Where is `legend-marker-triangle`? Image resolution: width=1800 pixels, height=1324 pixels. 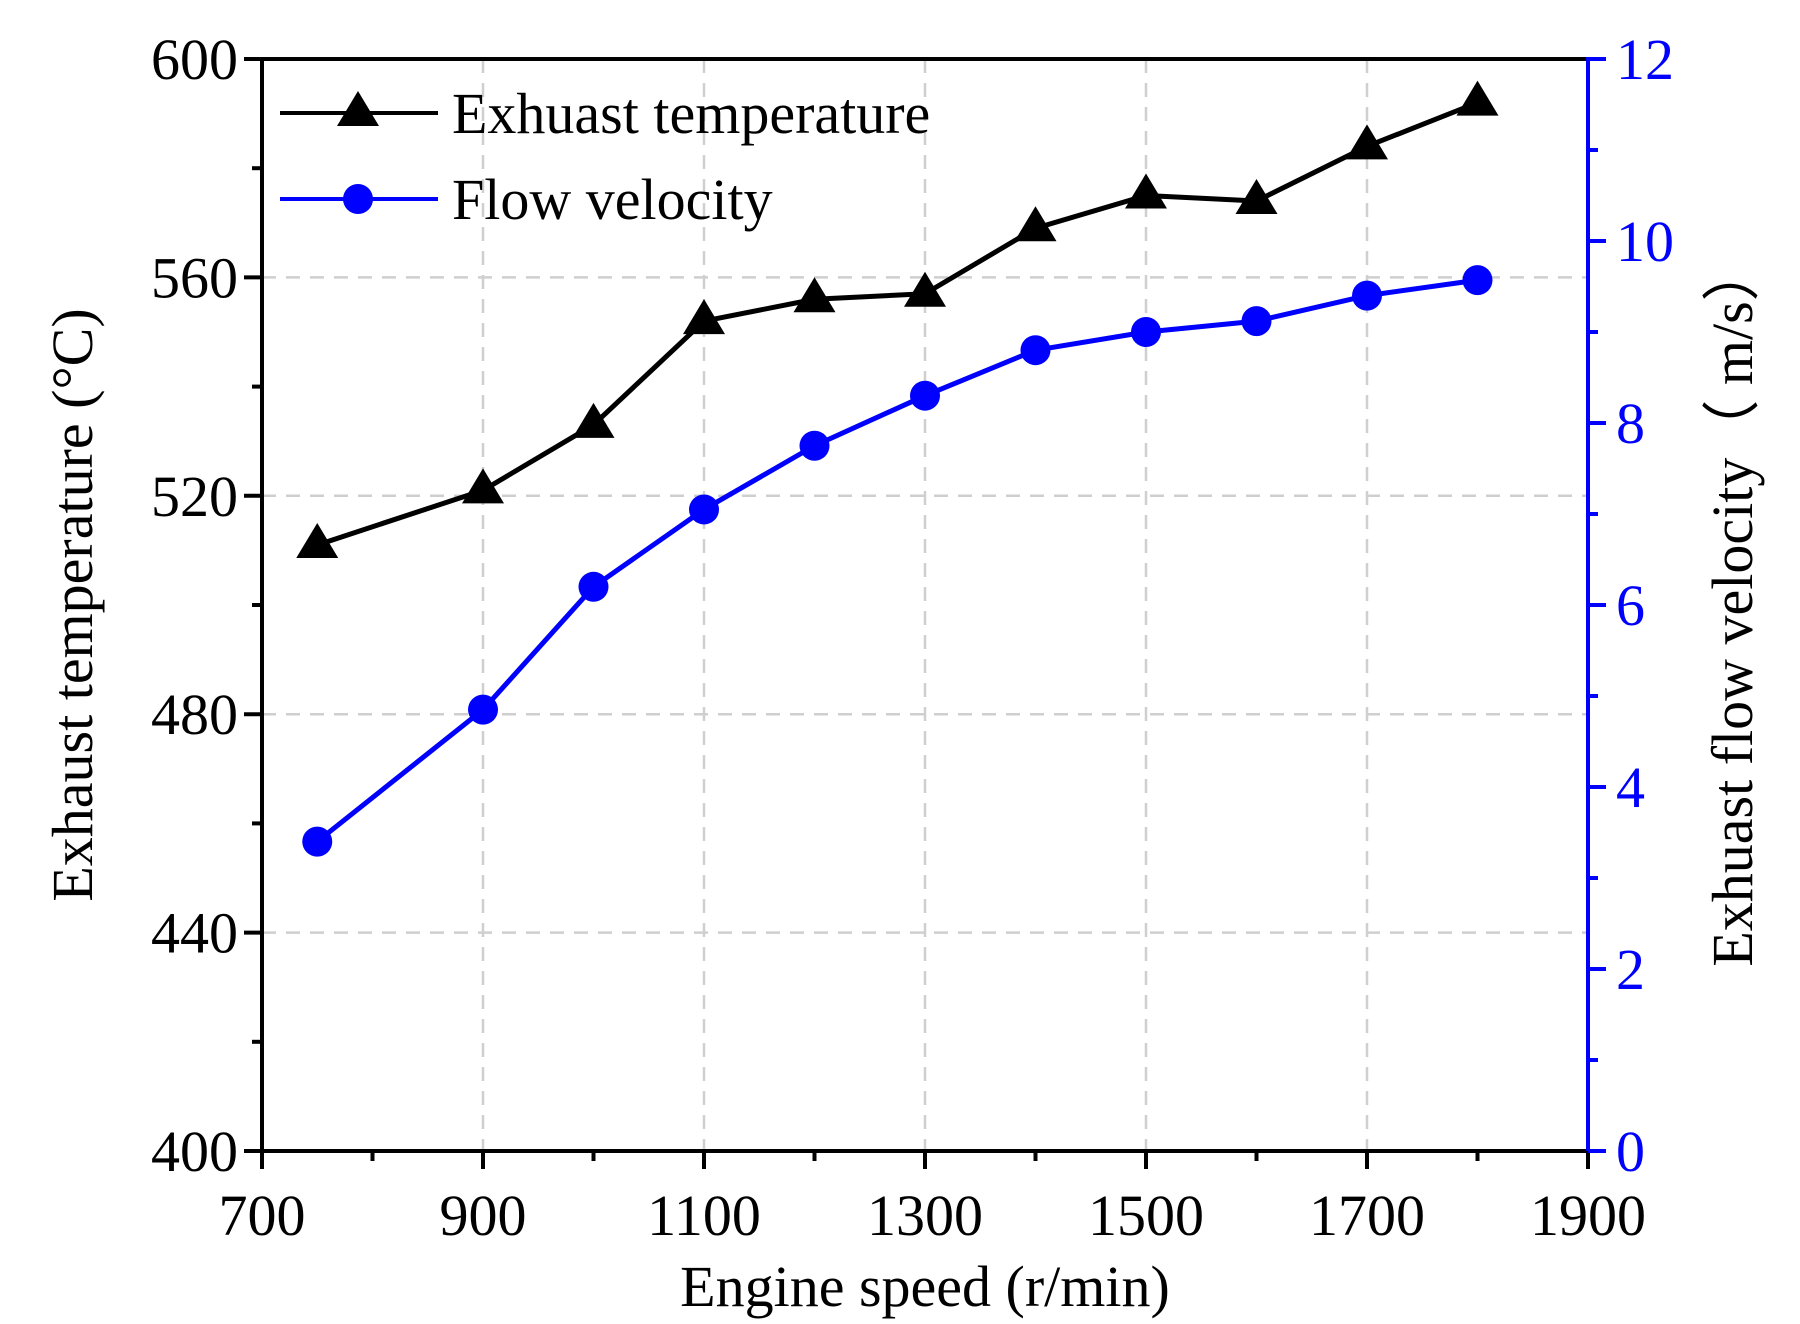
legend-marker-triangle is located at coordinates (358, 108).